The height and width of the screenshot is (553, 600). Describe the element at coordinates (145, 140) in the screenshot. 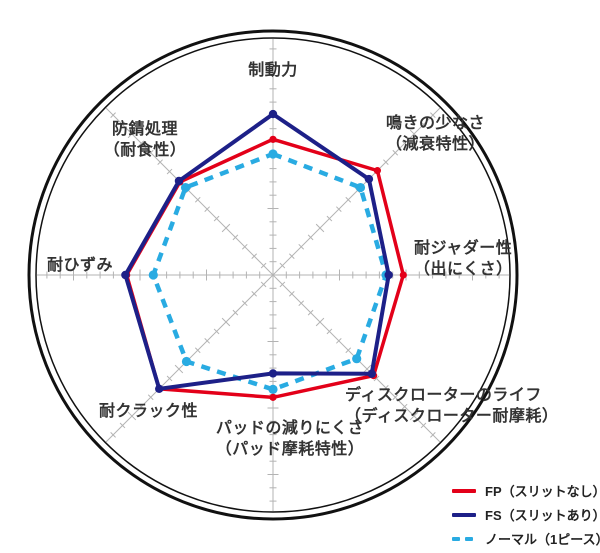

I see `axis-label-rust-prevention: 防錆処理 （耐食性）` at that location.